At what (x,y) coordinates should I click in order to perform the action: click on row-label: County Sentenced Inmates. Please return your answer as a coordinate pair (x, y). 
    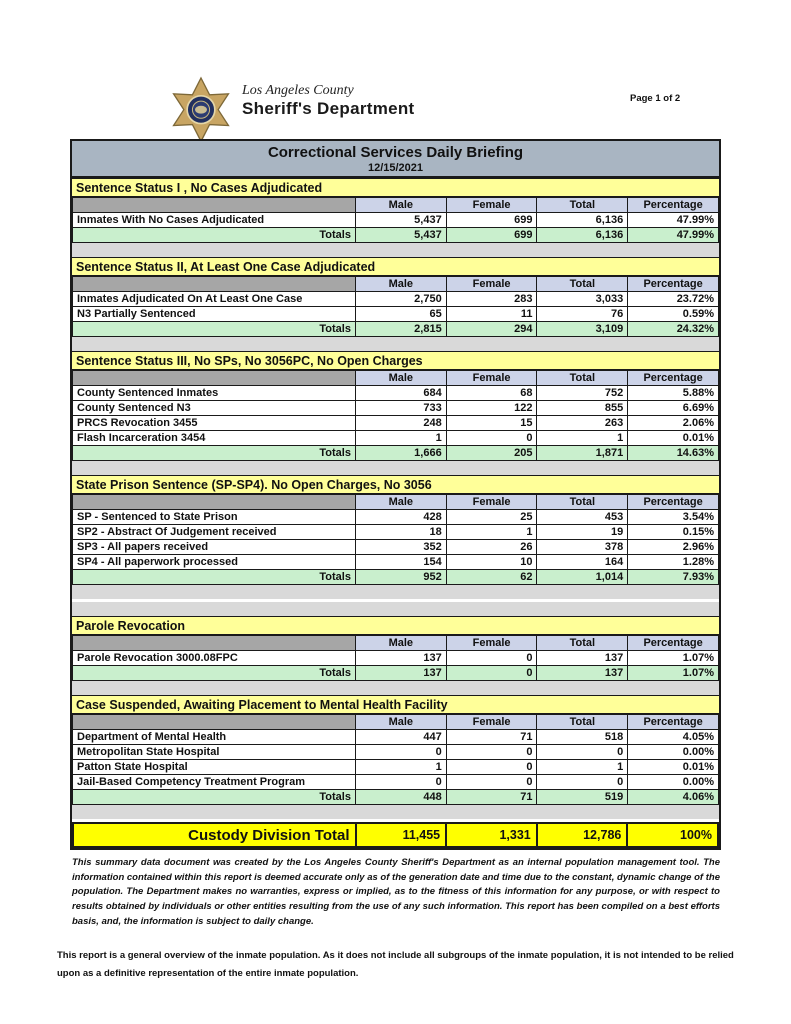
    Looking at the image, I should click on (214, 393).